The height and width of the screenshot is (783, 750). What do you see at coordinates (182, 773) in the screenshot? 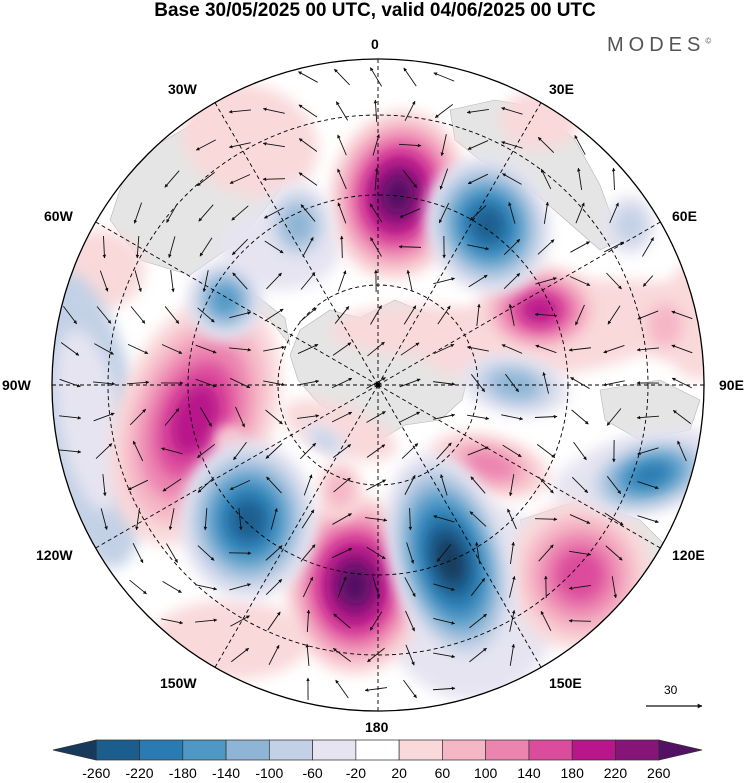
I see `colorbar-tick-label: -180` at bounding box center [182, 773].